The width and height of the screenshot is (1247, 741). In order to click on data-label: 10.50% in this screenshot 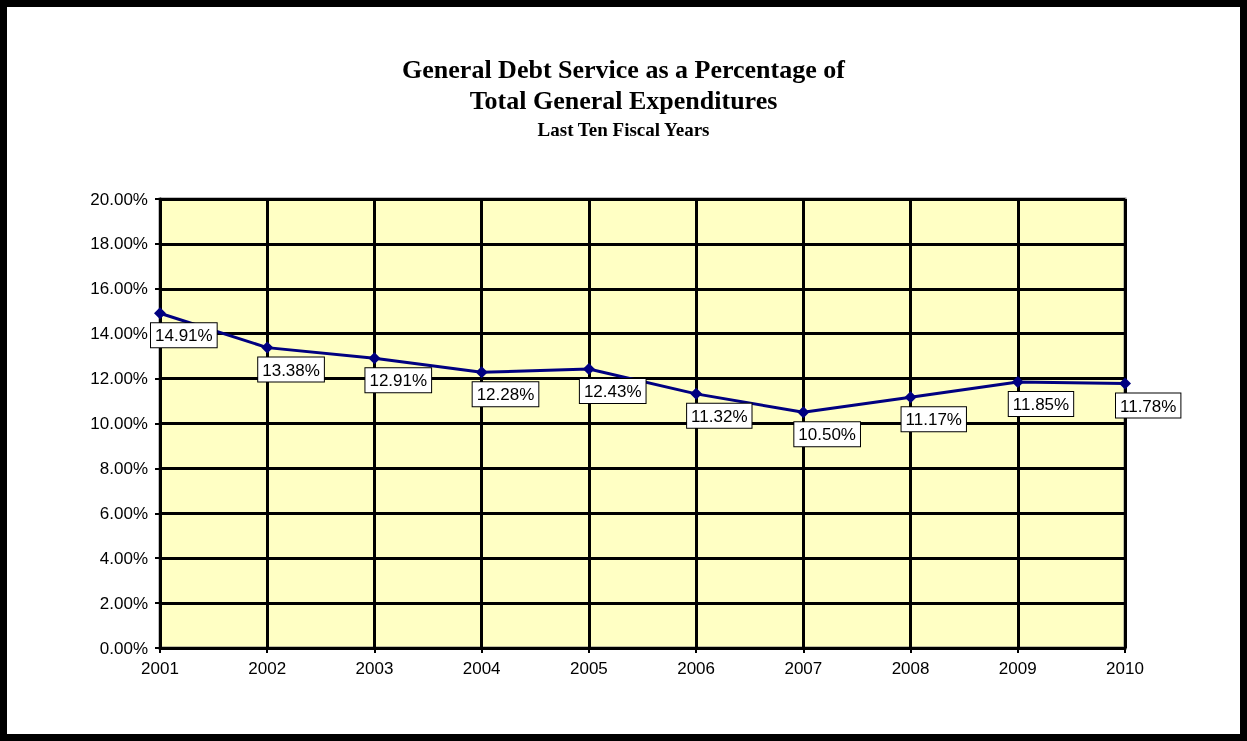, I will do `click(827, 435)`.